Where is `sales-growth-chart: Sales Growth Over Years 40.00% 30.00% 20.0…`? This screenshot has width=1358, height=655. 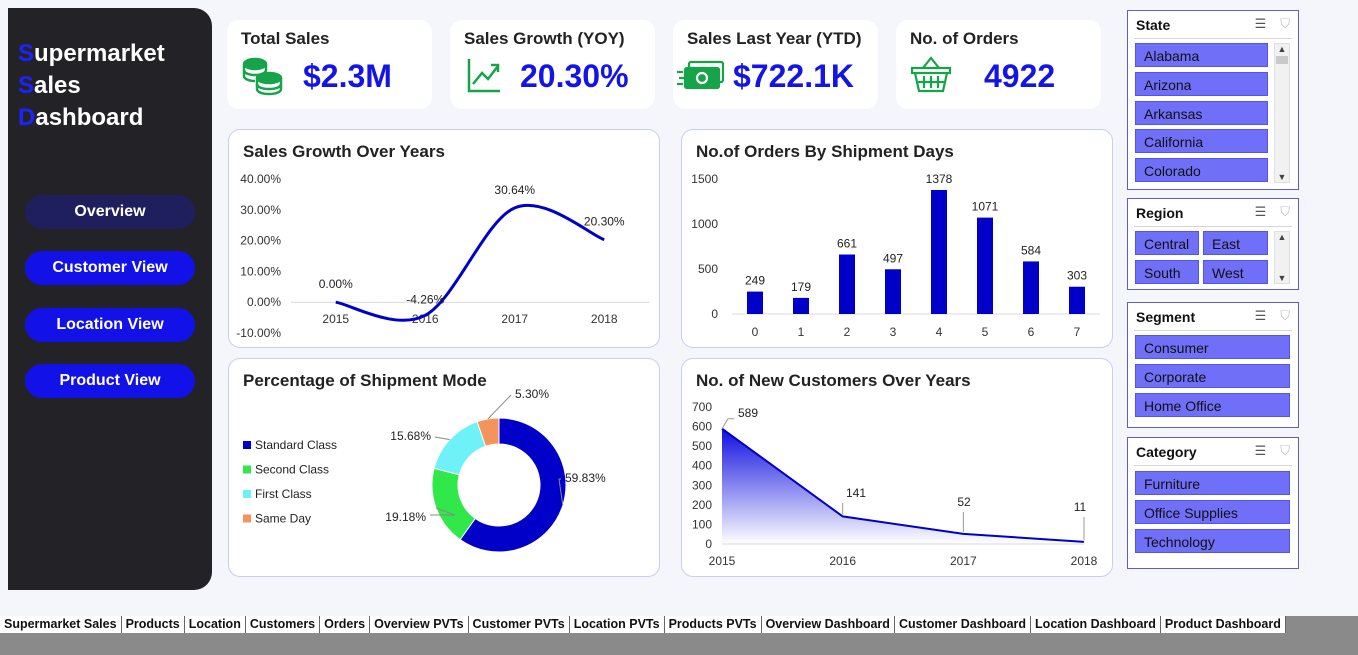 sales-growth-chart: Sales Growth Over Years 40.00% 30.00% 20.0… is located at coordinates (444, 238).